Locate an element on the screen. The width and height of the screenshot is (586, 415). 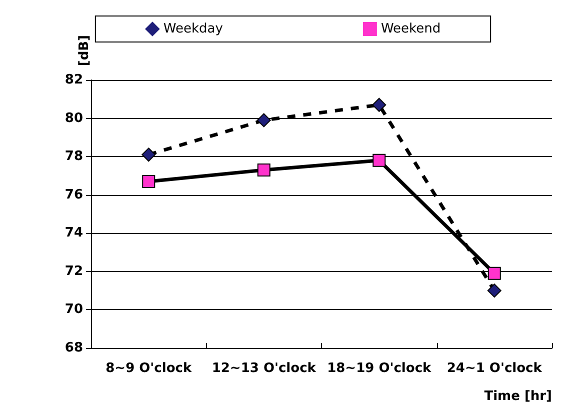
x-tick-label: 18~19 O'clock is located at coordinates (379, 368).